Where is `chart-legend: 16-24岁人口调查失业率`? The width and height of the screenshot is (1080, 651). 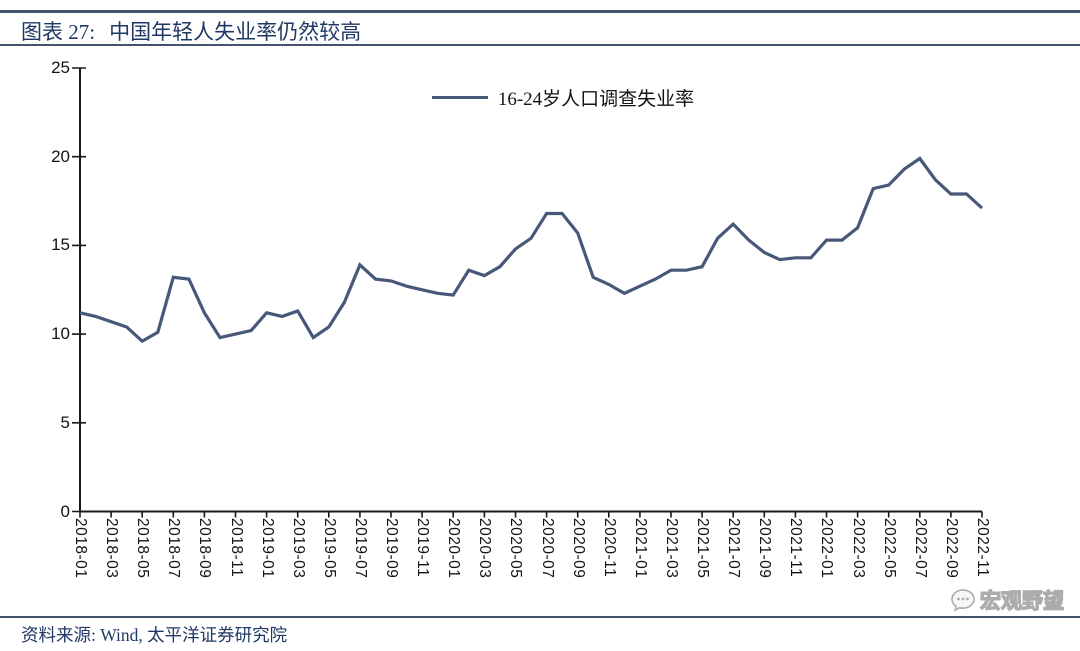 chart-legend: 16-24岁人口调查失业率 is located at coordinates (547, 97).